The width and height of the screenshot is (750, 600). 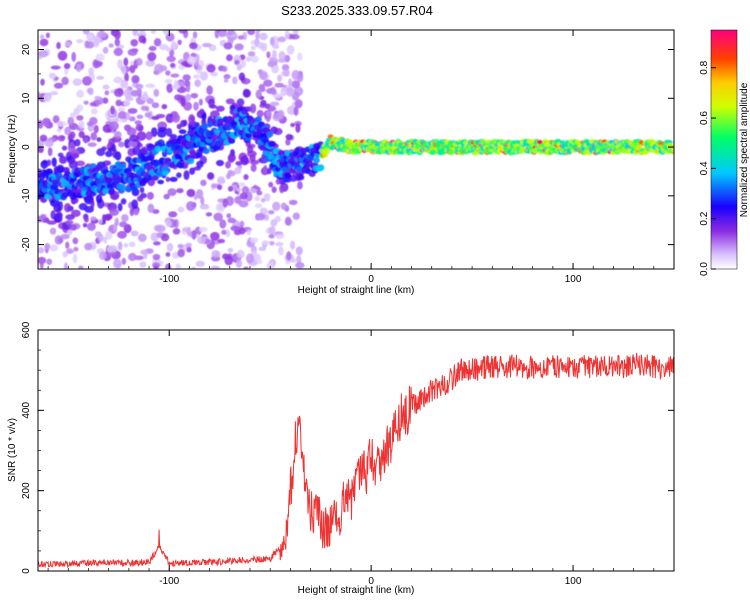 I want to click on snr-y-tick-label: 400, so click(x=26, y=410).